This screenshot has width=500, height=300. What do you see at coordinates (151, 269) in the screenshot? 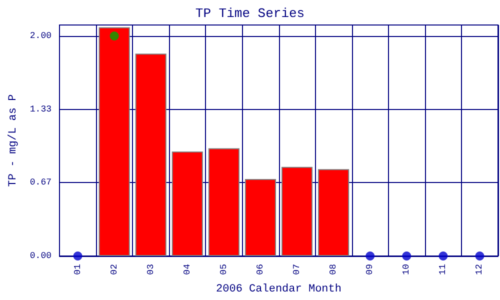
I see `x-tick-label: 03` at bounding box center [151, 269].